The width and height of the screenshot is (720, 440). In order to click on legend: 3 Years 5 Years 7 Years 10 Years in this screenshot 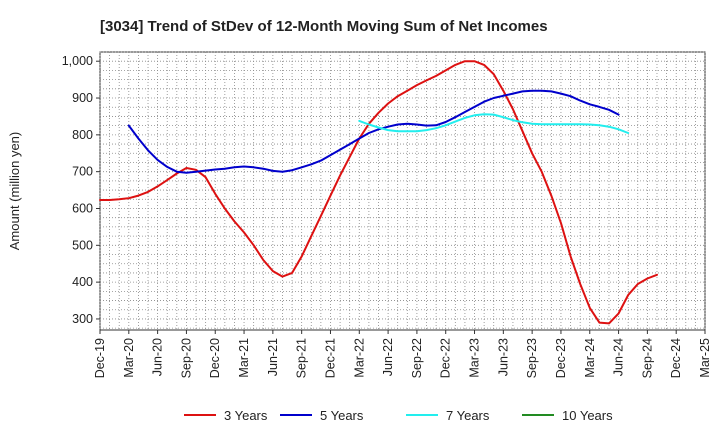, I will do `click(398, 415)`.